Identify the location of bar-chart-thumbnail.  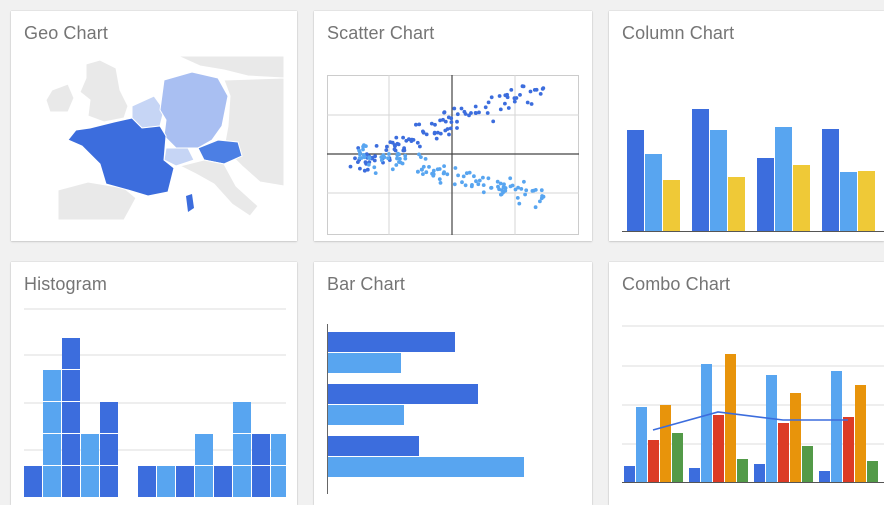
(453, 409).